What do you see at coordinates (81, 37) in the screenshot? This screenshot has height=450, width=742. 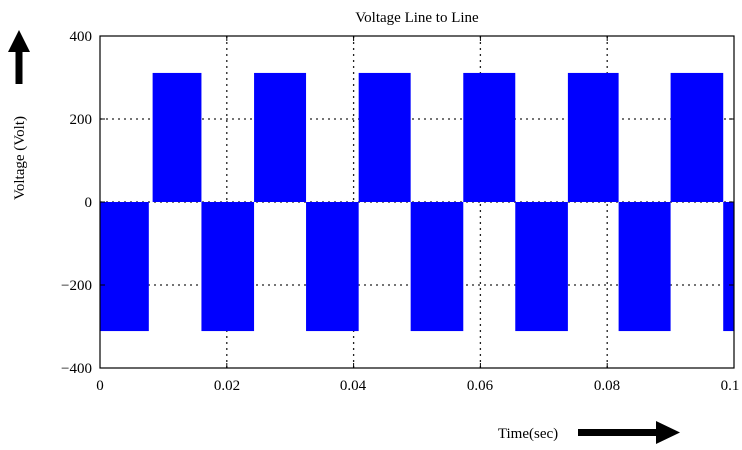 I see `y-tick-label-0: 400` at bounding box center [81, 37].